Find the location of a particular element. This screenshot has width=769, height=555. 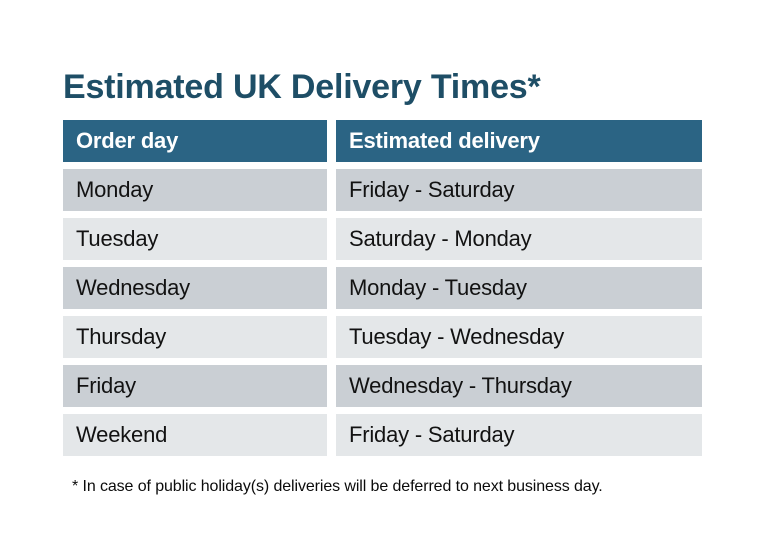

order-day-cell: Weekend is located at coordinates (195, 435).